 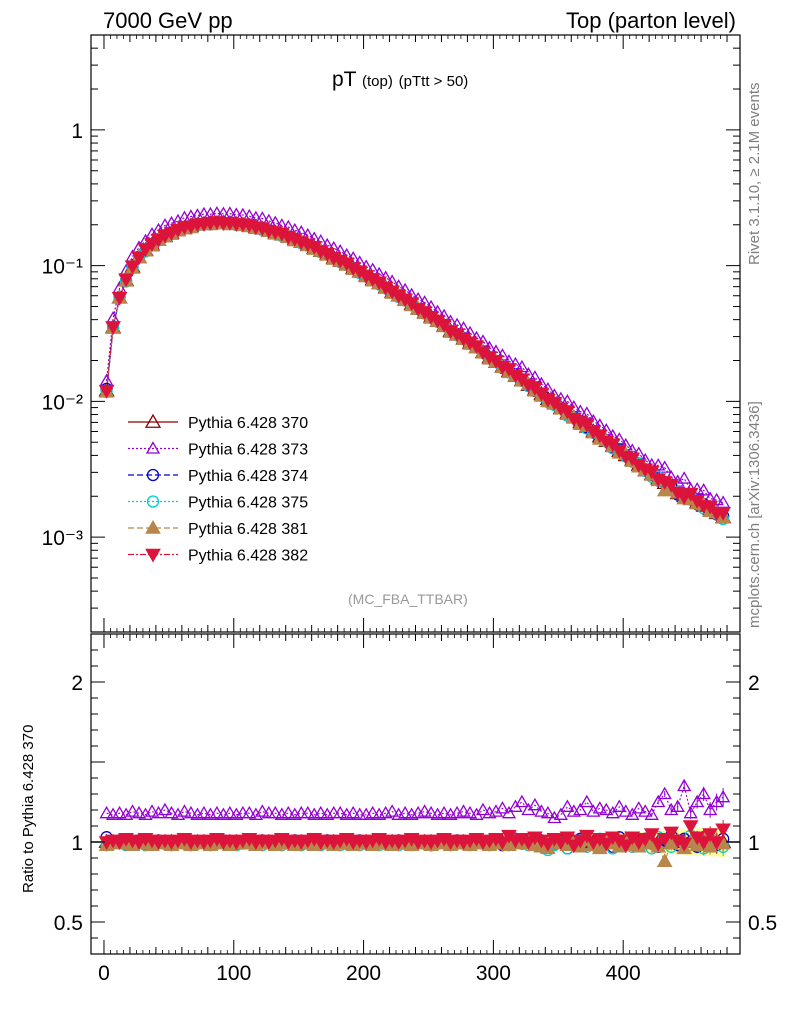 I want to click on legend-label-4: Pythia 6.428 375, so click(x=248, y=503).